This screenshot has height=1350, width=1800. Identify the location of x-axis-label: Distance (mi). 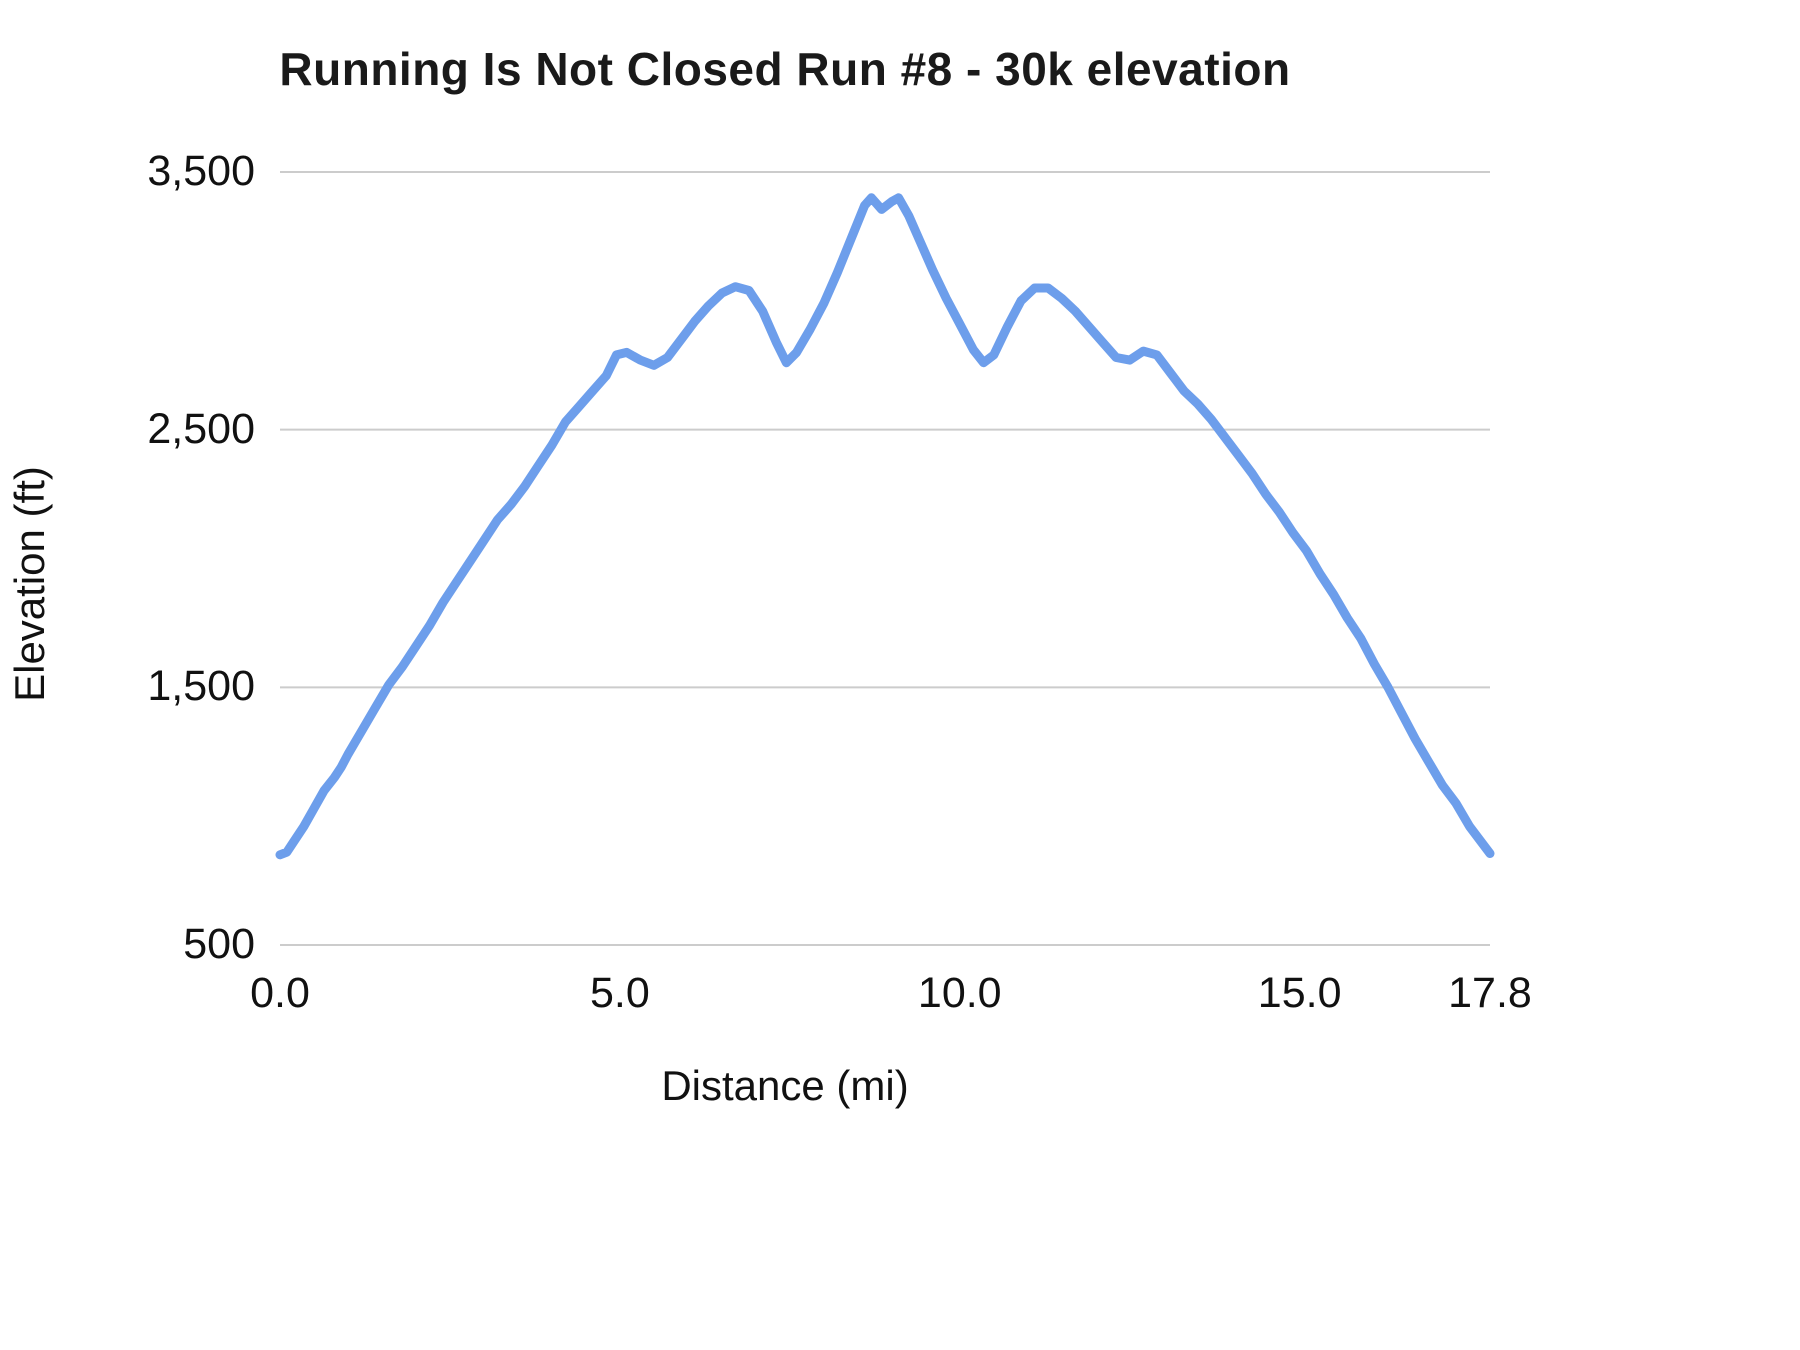
(785, 1085).